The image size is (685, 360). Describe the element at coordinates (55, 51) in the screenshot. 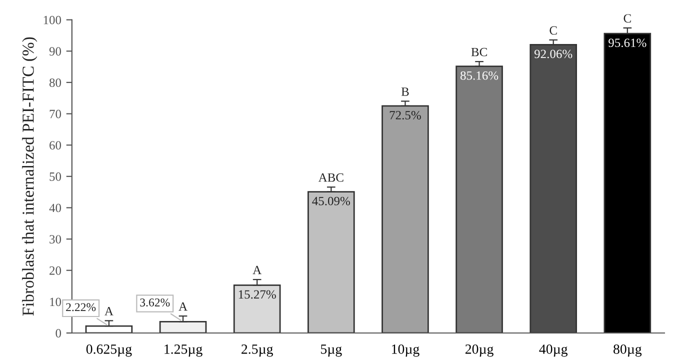

I see `y-tick-label: 90` at that location.